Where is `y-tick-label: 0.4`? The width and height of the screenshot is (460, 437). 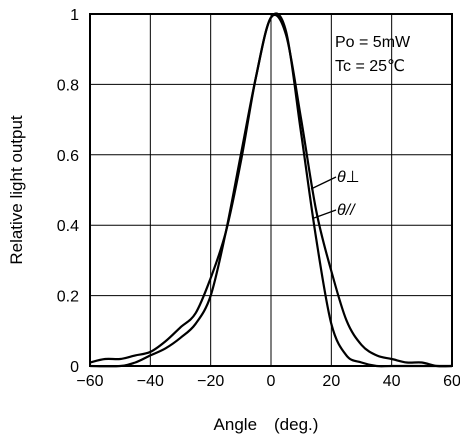 y-tick-label: 0.4 is located at coordinates (68, 226).